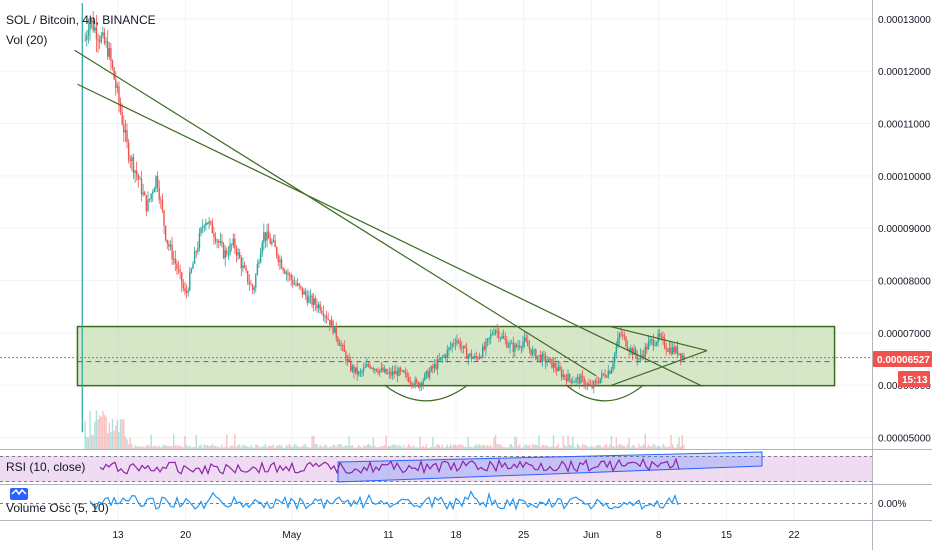  What do you see at coordinates (26, 40) in the screenshot?
I see `volume-legend: Vol (20)` at bounding box center [26, 40].